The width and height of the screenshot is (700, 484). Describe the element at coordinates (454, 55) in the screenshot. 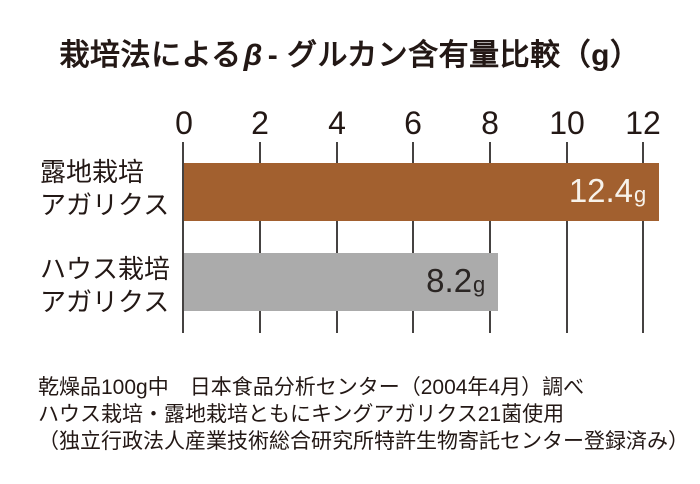

I see `chart-title-suffix: - グルカン含有量比較（g）` at that location.